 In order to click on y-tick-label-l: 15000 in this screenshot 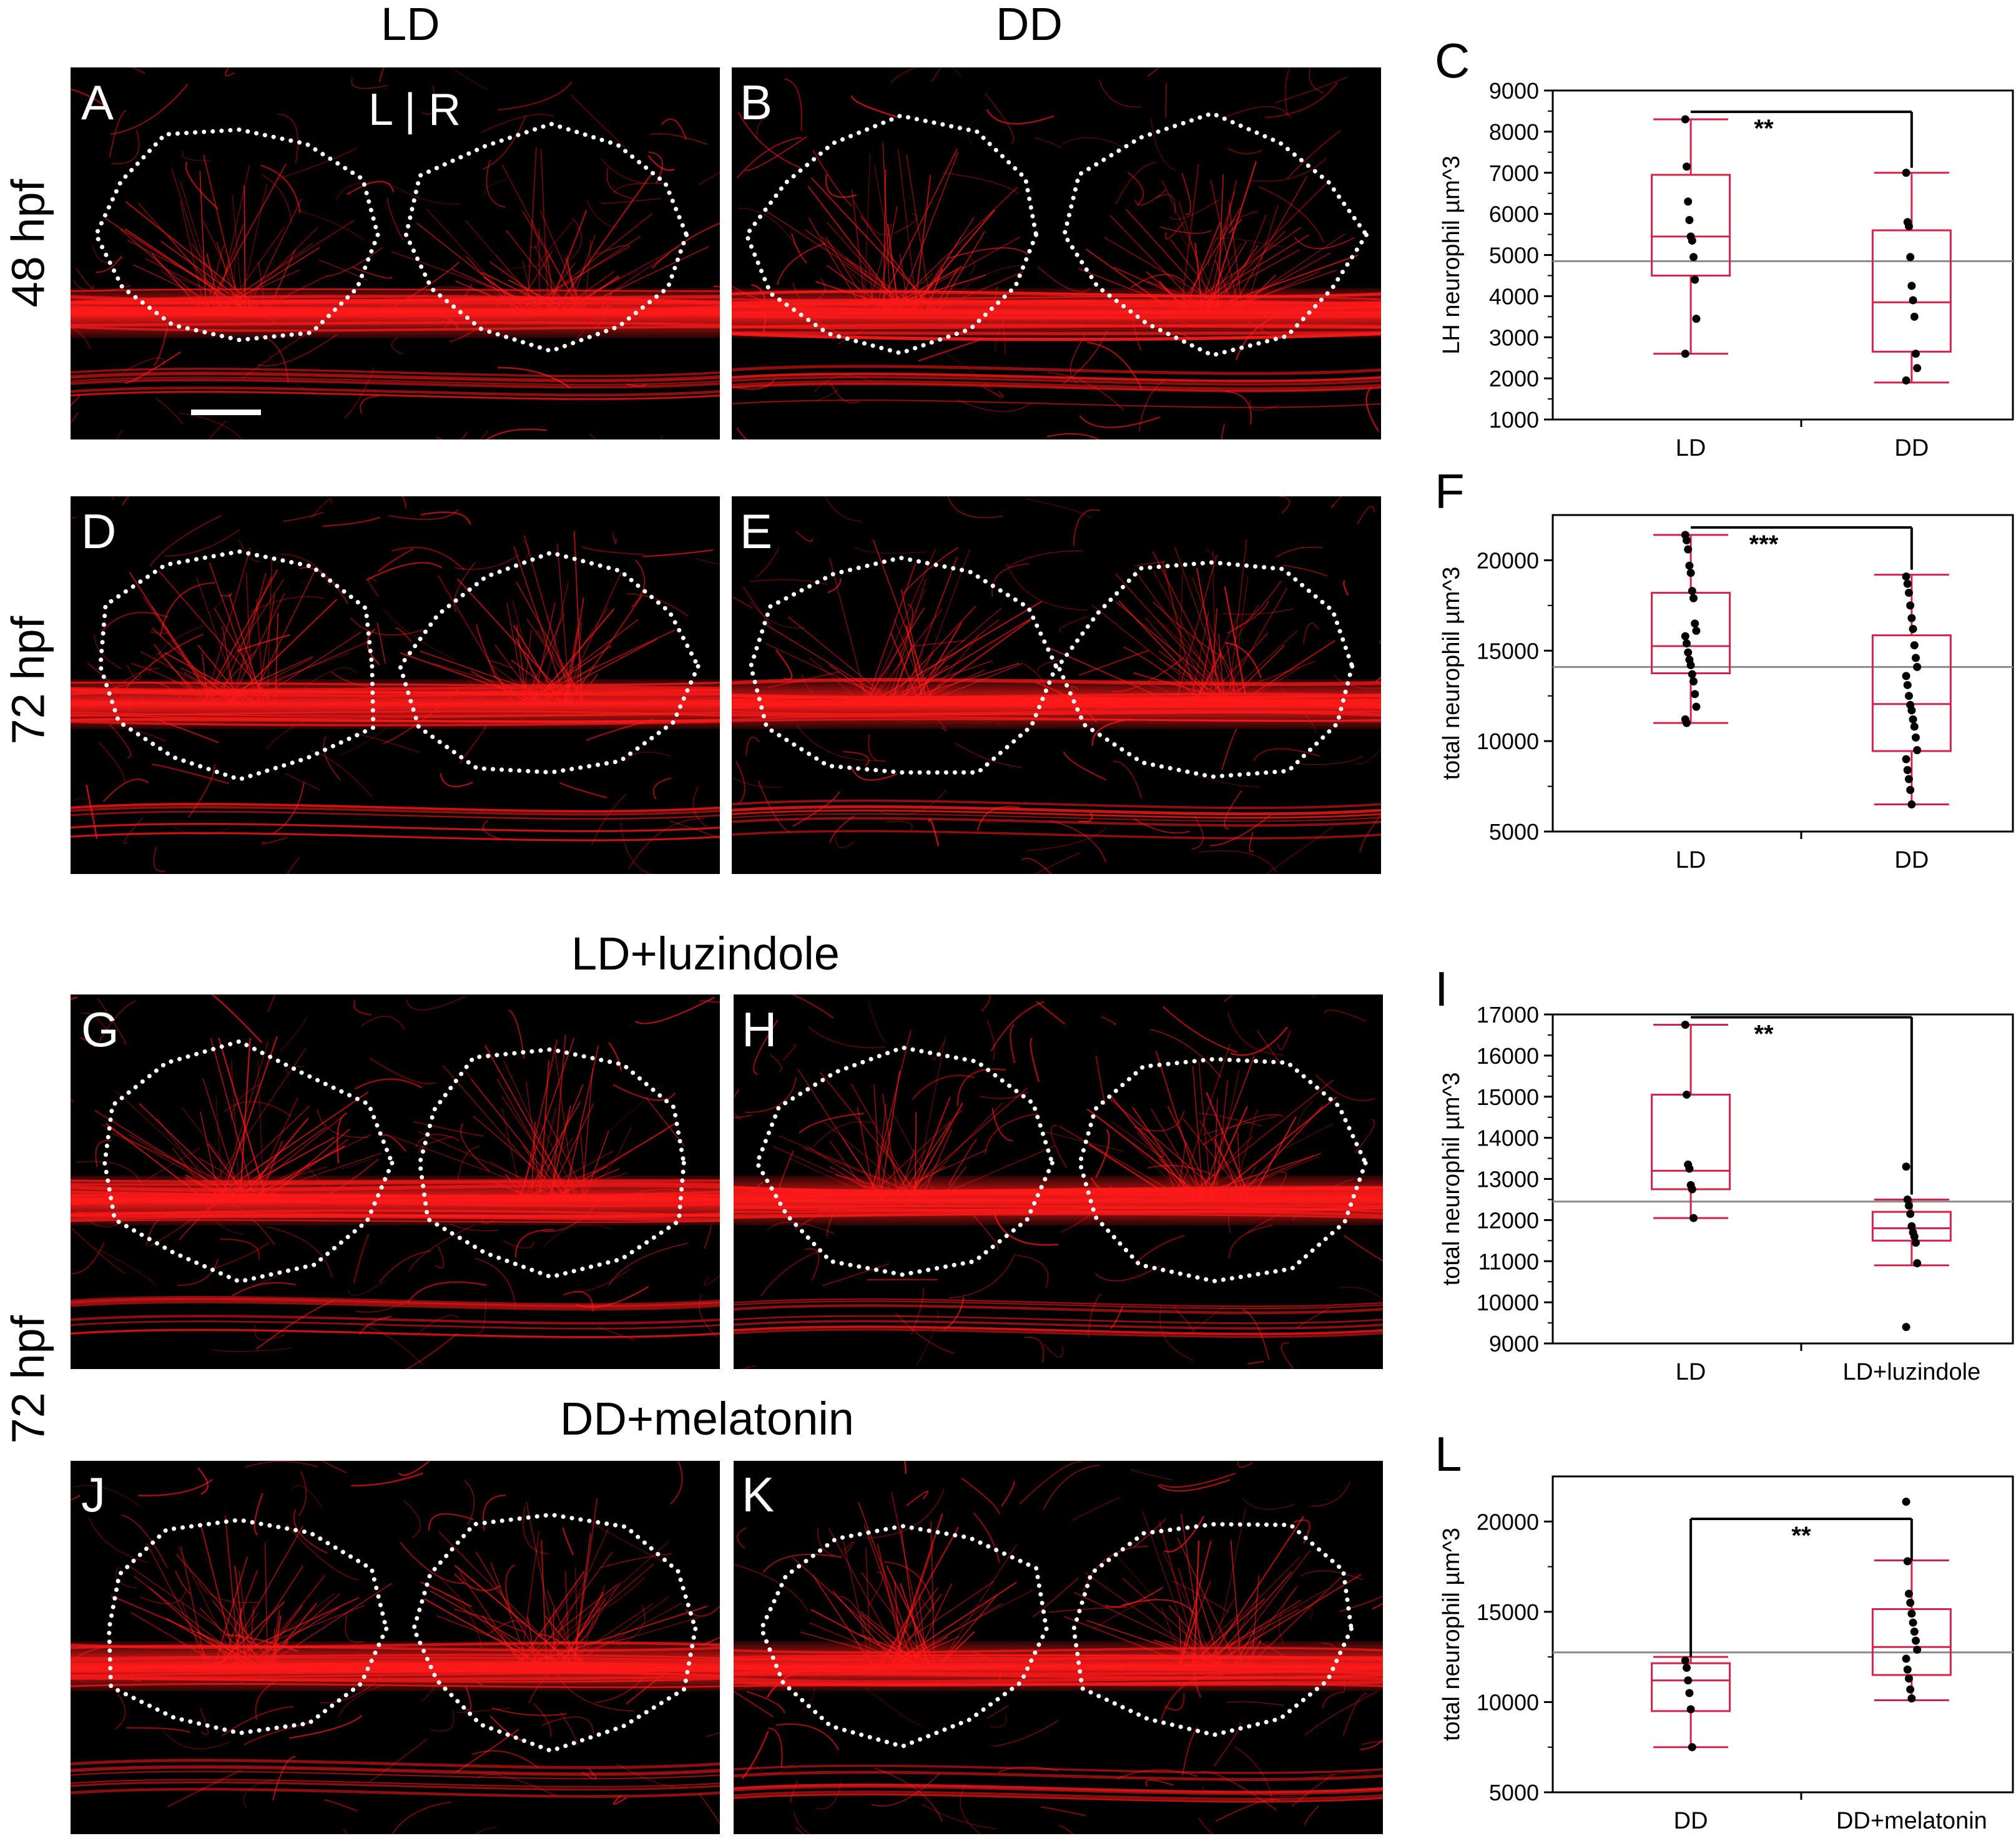, I will do `click(1508, 1612)`.